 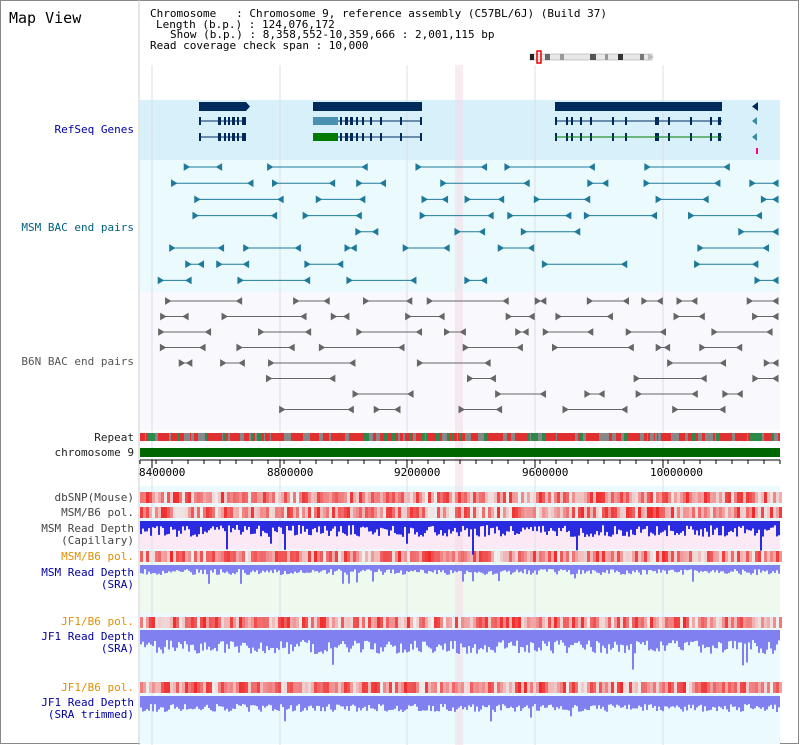 I want to click on exon, so click(x=225, y=121).